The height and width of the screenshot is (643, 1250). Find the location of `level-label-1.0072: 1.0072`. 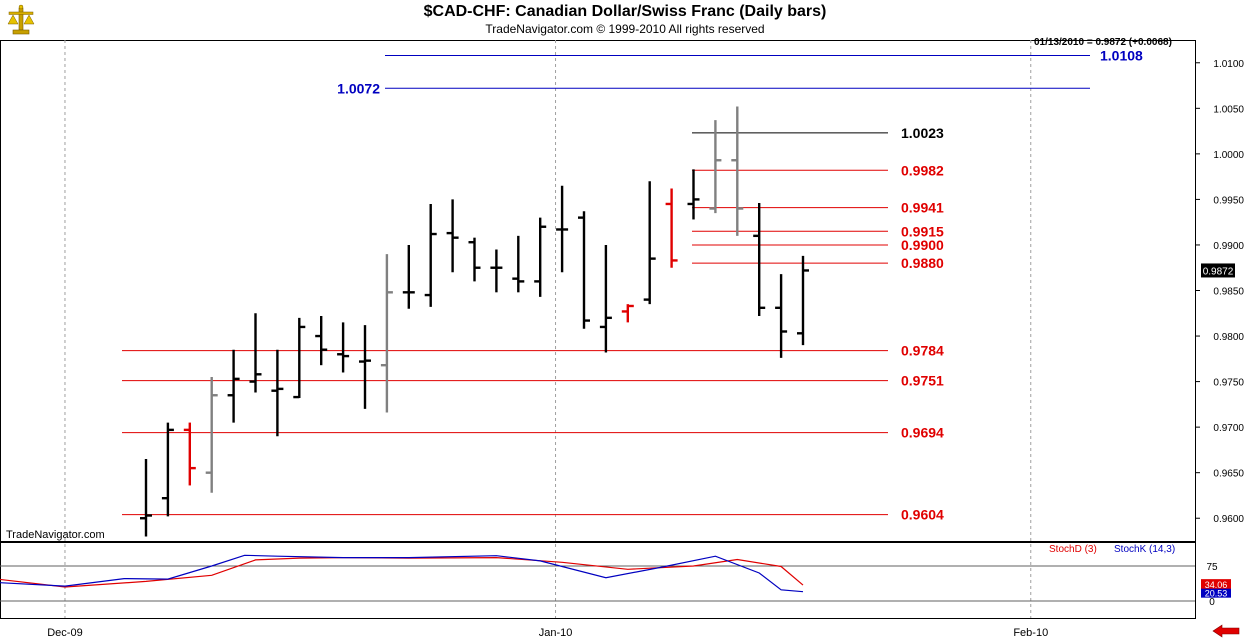

level-label-1.0072: 1.0072 is located at coordinates (358, 88).